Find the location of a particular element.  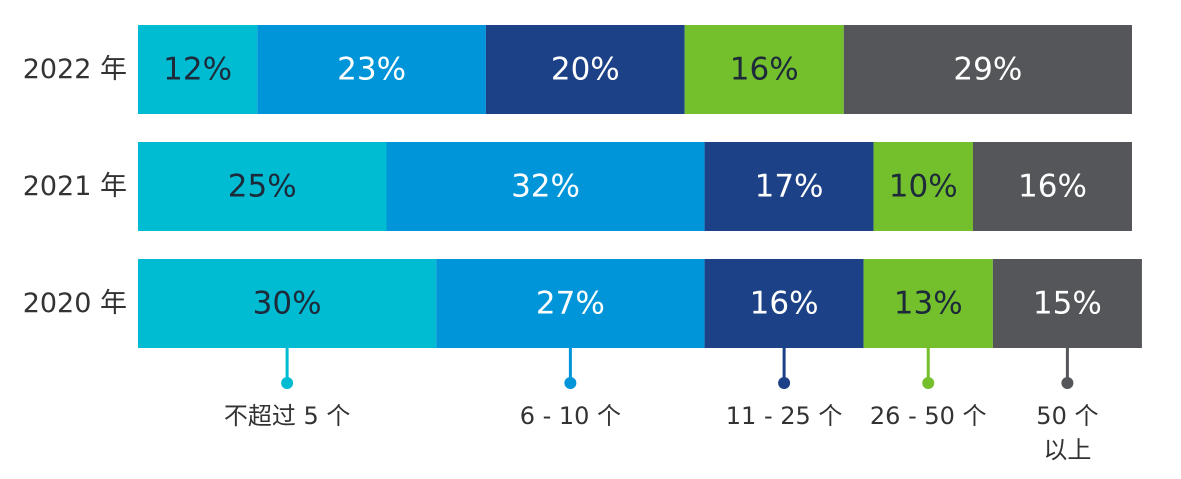

data-label: 29% is located at coordinates (987, 70).